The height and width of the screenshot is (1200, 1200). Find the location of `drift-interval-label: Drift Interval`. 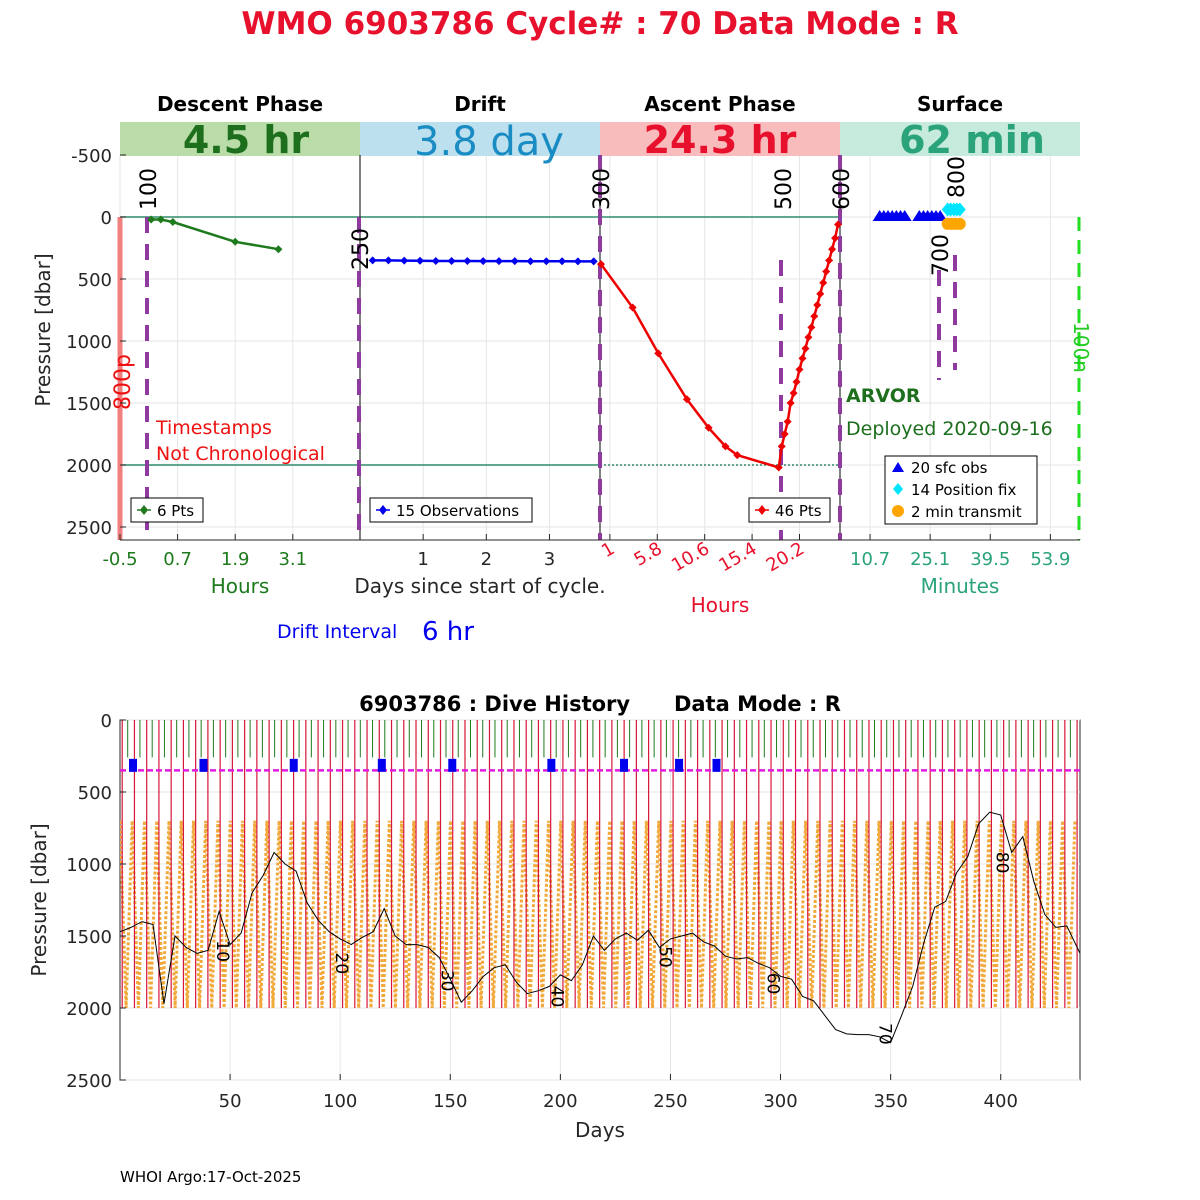

drift-interval-label: Drift Interval is located at coordinates (337, 632).